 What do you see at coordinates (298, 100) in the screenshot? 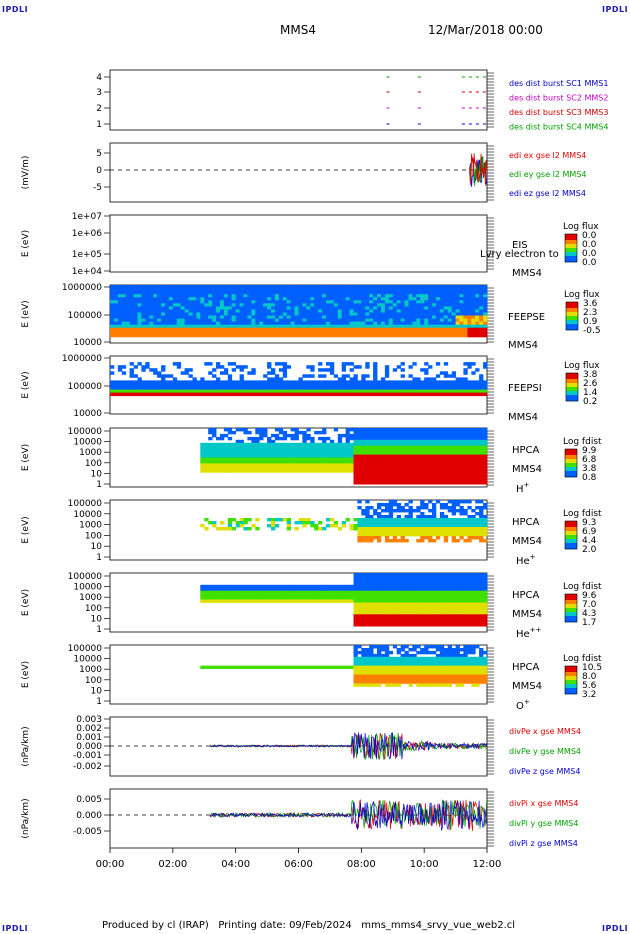
I see `panel-frame-burst` at bounding box center [298, 100].